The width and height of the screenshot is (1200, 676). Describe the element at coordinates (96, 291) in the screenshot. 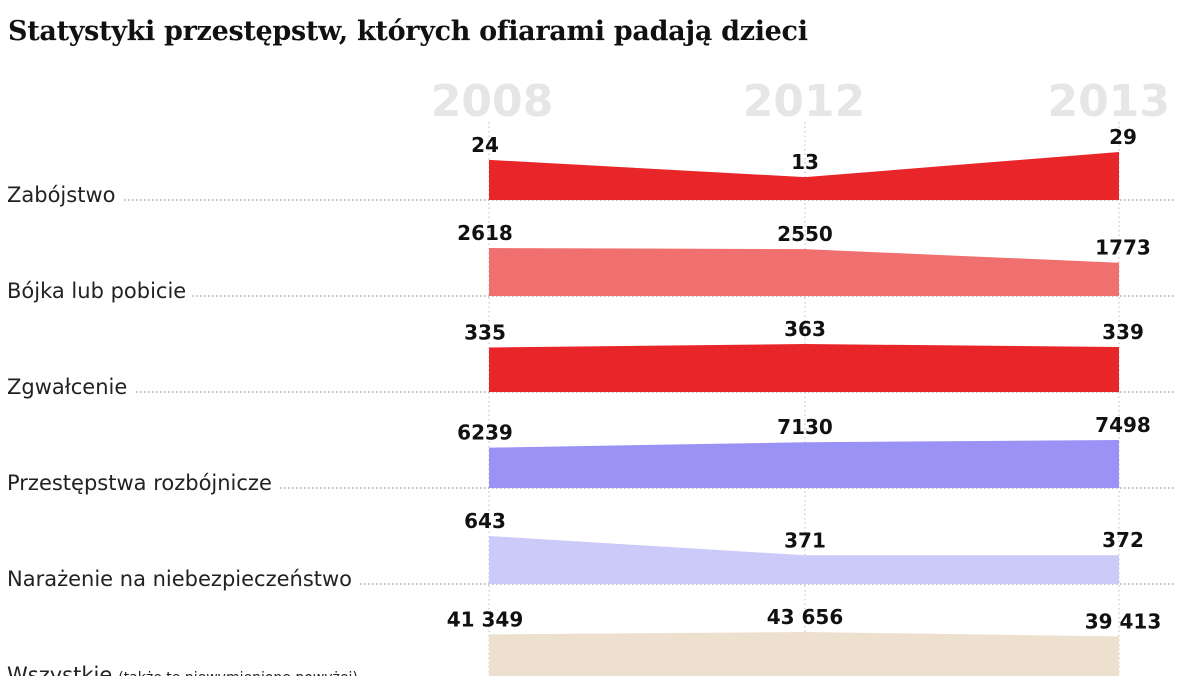

I see `row-label: Bójka lub pobicie` at that location.